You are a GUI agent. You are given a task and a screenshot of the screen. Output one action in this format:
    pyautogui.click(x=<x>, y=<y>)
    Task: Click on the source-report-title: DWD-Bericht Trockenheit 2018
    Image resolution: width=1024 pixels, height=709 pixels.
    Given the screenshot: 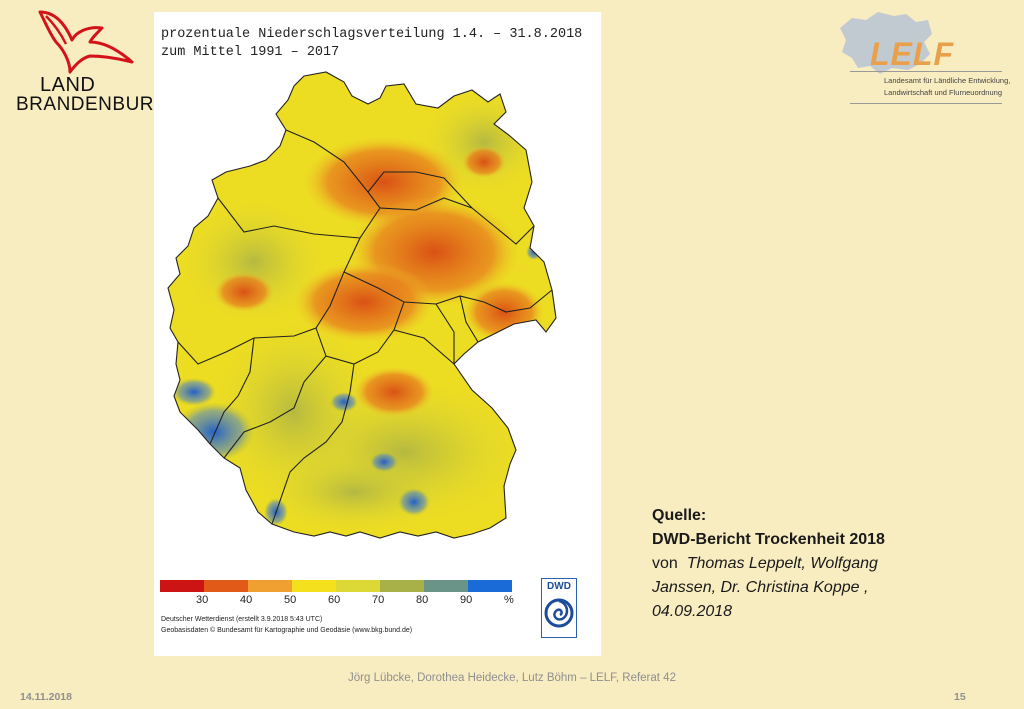 What is the action you would take?
    pyautogui.click(x=768, y=539)
    